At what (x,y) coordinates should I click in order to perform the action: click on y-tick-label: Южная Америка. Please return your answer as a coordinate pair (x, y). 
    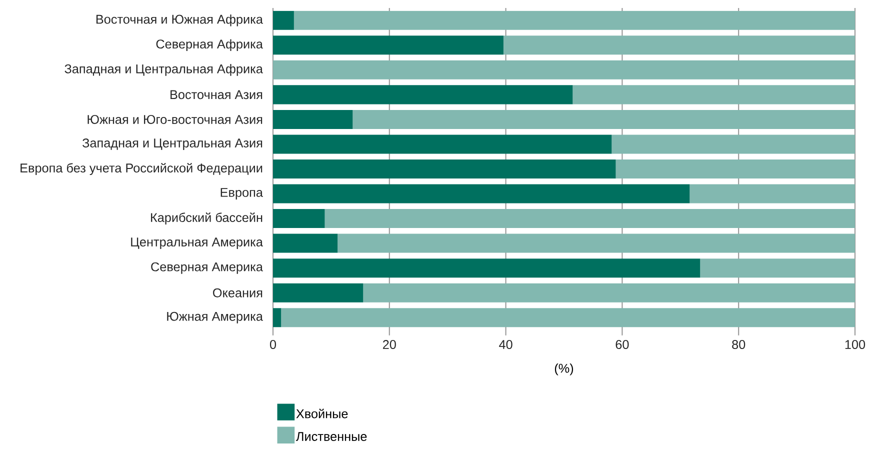
    Looking at the image, I should click on (215, 318).